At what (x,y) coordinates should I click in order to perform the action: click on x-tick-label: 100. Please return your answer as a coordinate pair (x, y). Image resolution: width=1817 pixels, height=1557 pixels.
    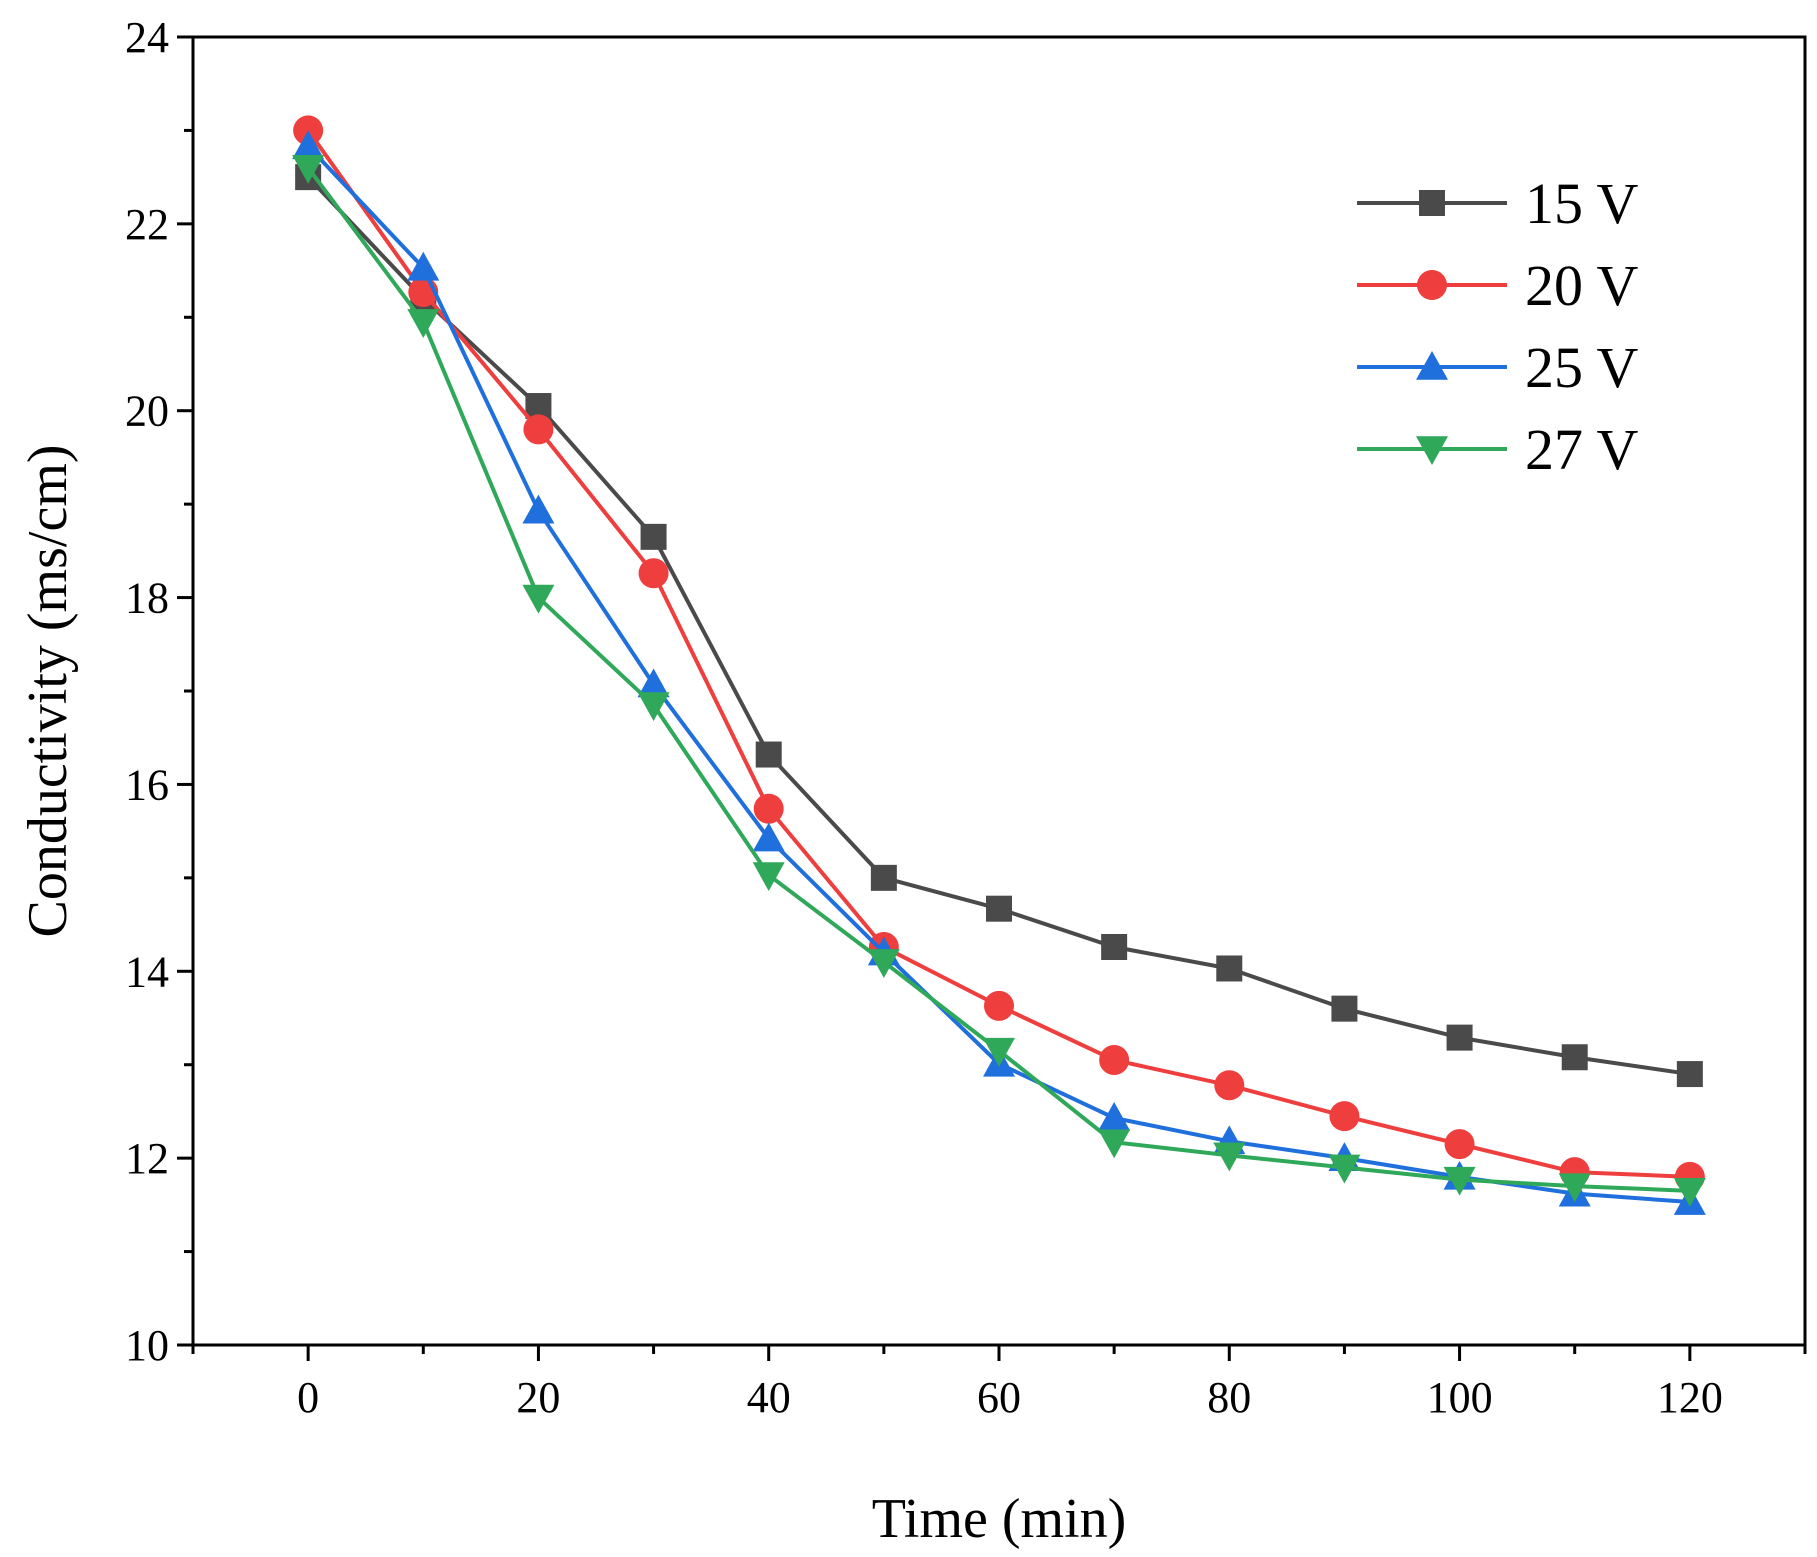
    Looking at the image, I should click on (1460, 1397).